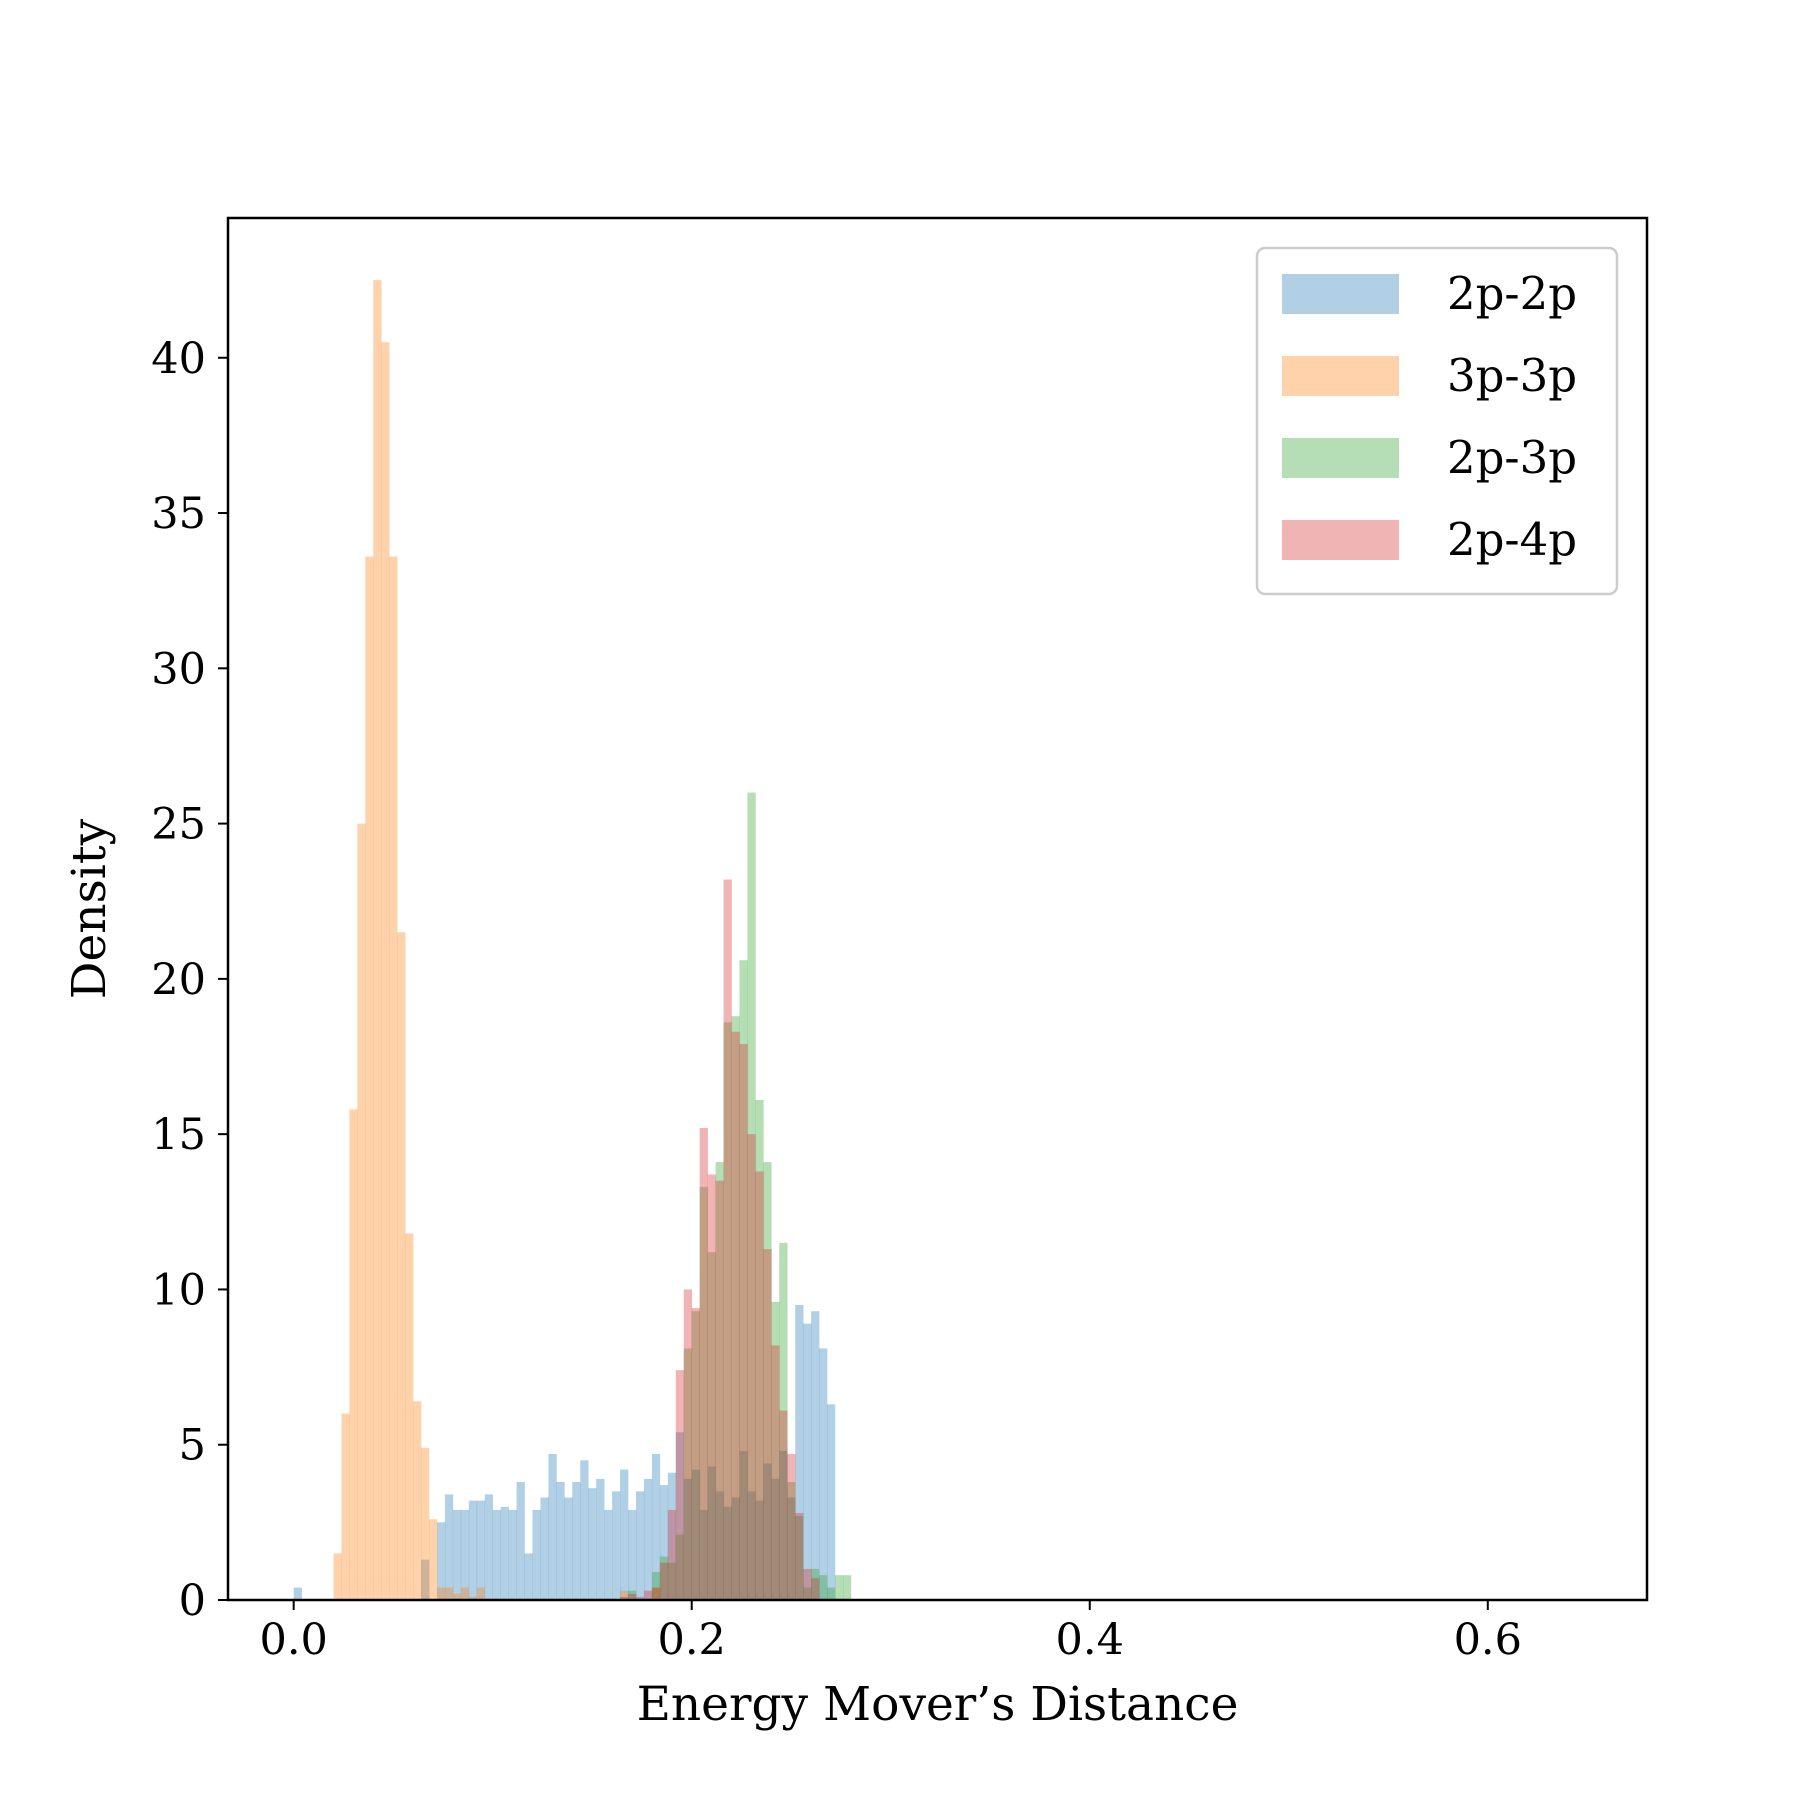  I want to click on y-tick-label: 25, so click(178, 825).